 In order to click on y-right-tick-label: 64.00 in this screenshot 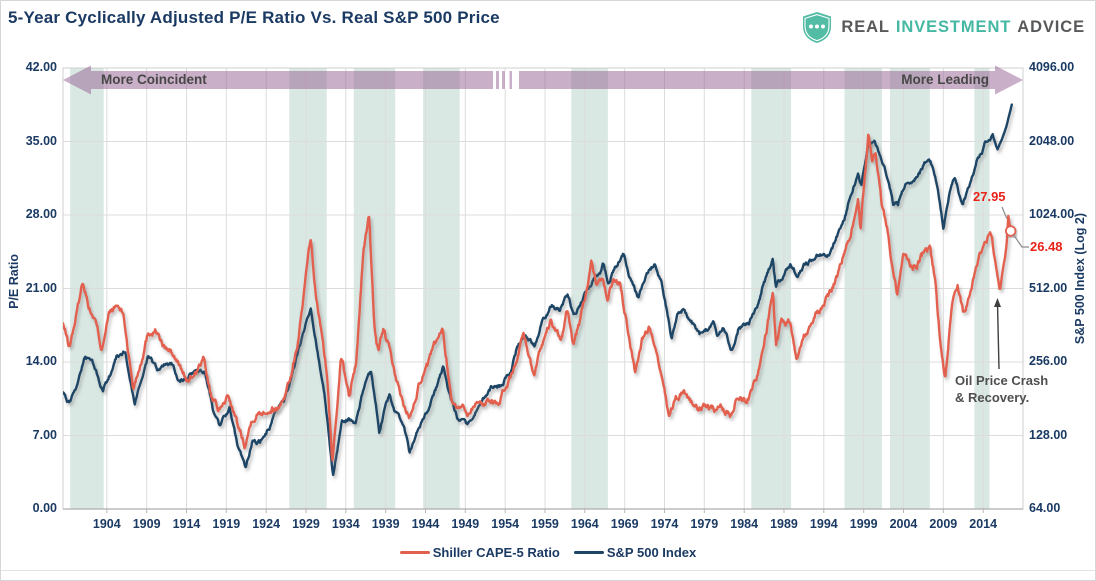, I will do `click(1045, 508)`.